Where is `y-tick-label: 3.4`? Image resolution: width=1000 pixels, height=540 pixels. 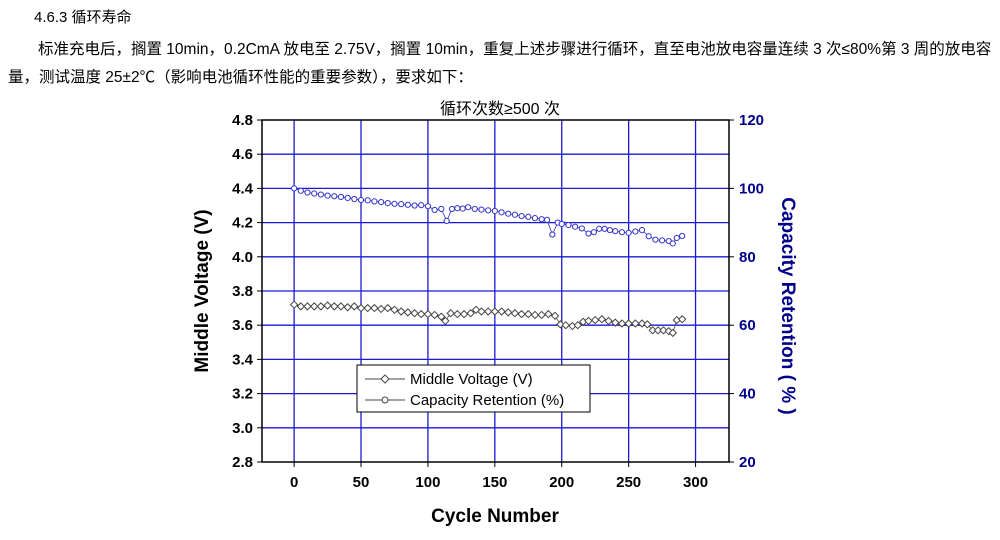 y-tick-label: 3.4 is located at coordinates (243, 359).